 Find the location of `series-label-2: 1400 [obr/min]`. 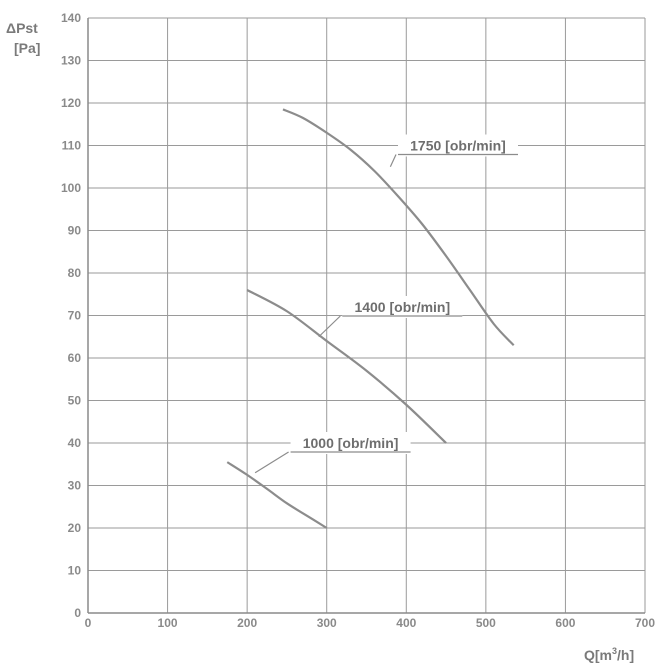

series-label-2: 1400 [obr/min] is located at coordinates (402, 307).